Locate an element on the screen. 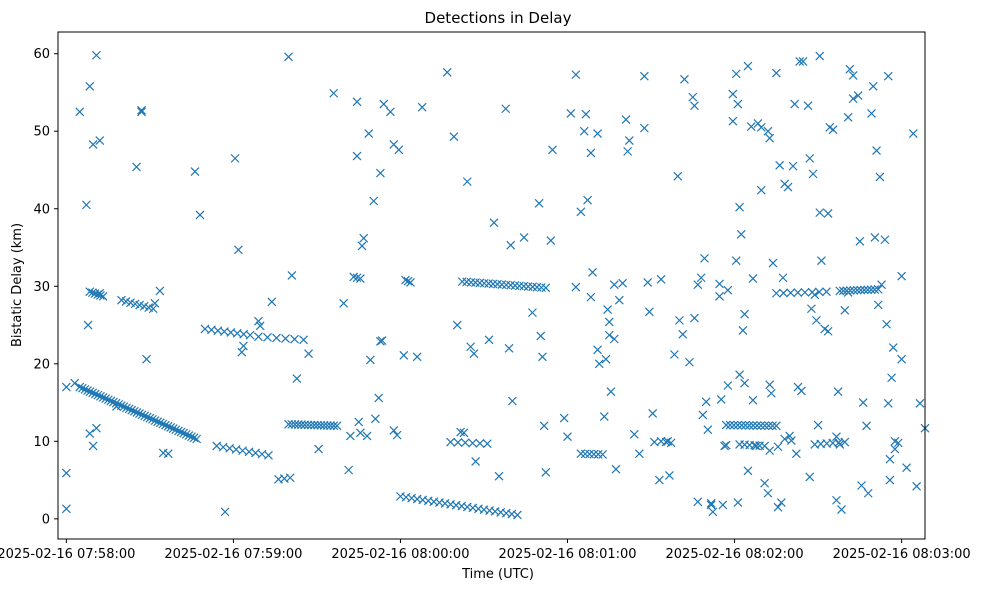 This screenshot has width=985, height=590. y-axis-ticks: 0 10 20 30 40 50 60 is located at coordinates (45, 287).